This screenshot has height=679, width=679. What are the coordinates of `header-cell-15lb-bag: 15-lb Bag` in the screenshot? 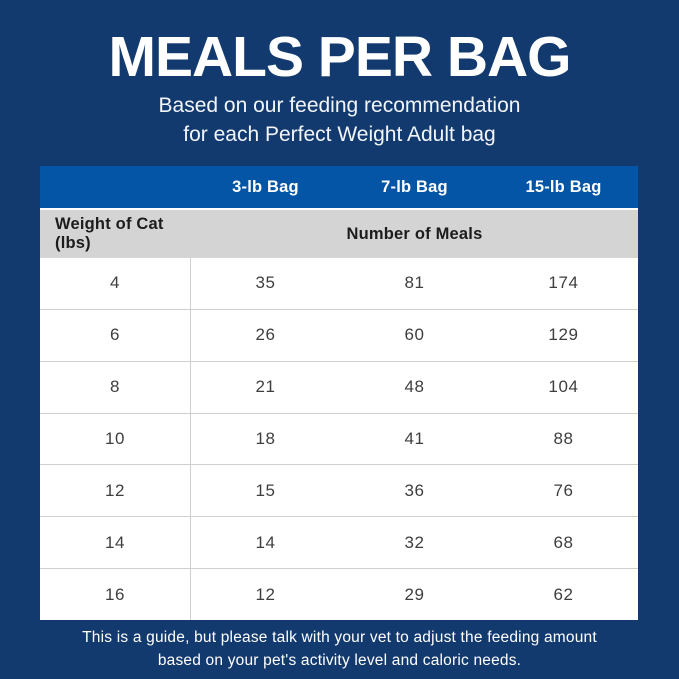 It's located at (563, 186).